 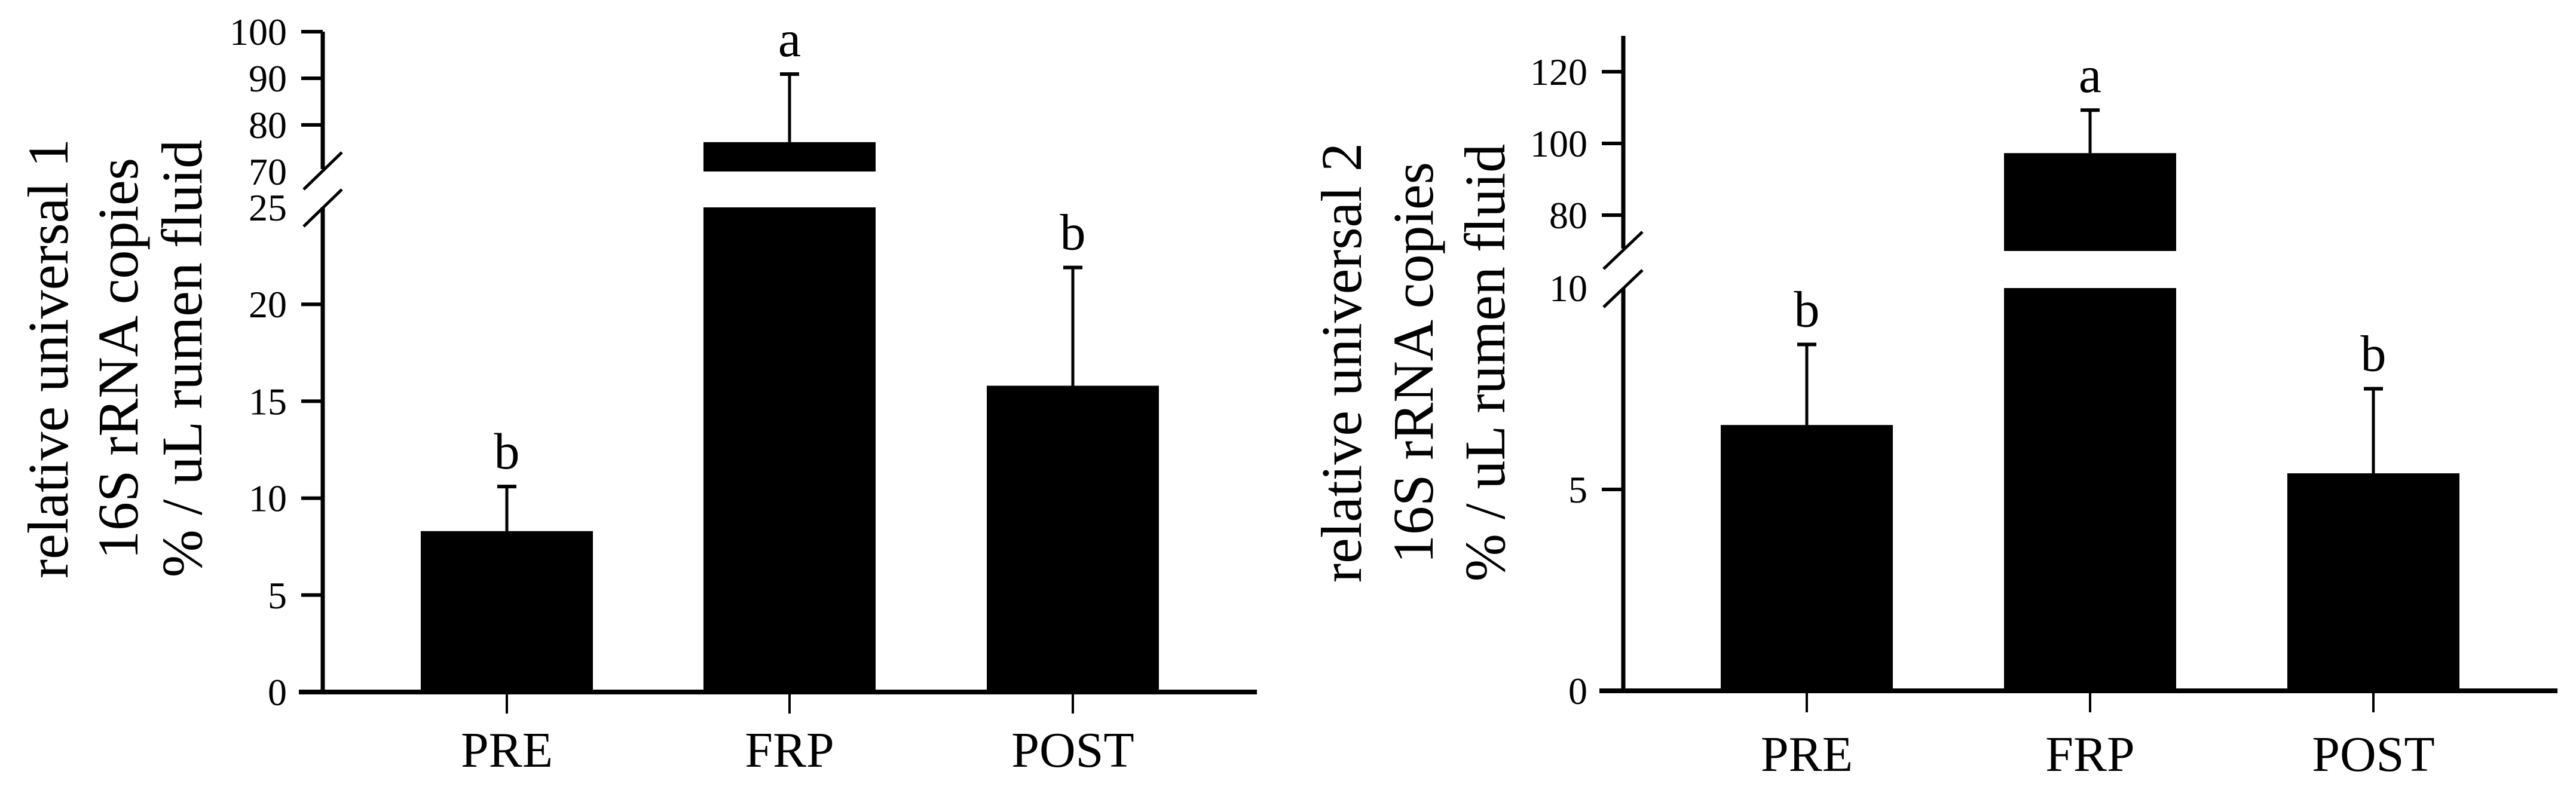 What do you see at coordinates (48, 358) in the screenshot?
I see `y-axis-label-line: relative universal 1` at bounding box center [48, 358].